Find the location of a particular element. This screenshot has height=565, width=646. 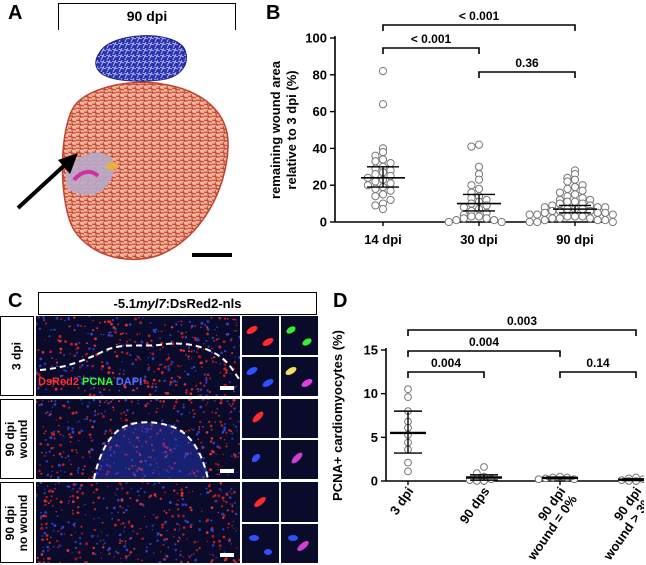

panel-c-row3-label: 90 dpi no wound is located at coordinates (17, 522).